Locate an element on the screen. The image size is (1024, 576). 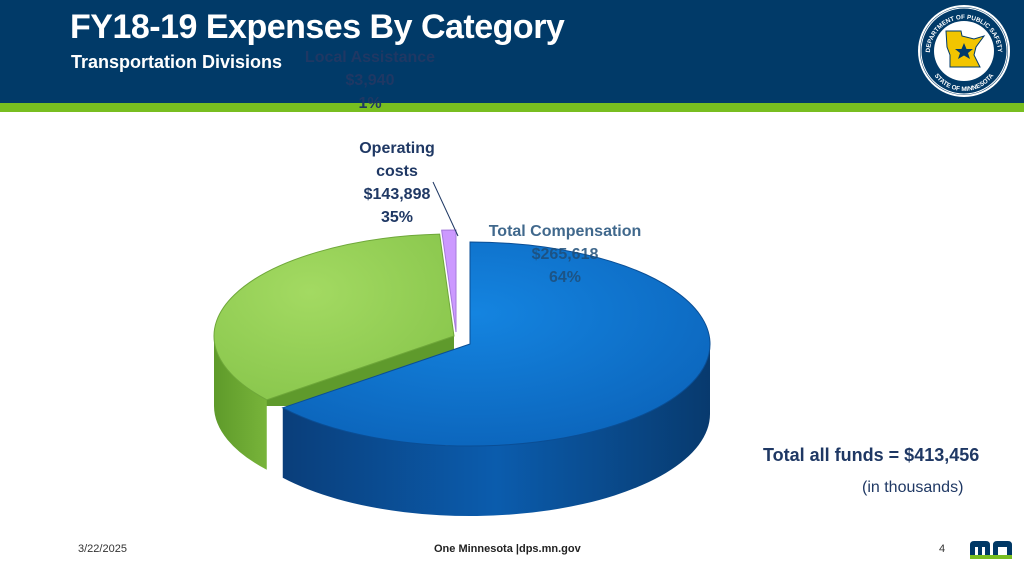
label-local-assistance: Local Assistance $3,940 1% is located at coordinates (370, 80).